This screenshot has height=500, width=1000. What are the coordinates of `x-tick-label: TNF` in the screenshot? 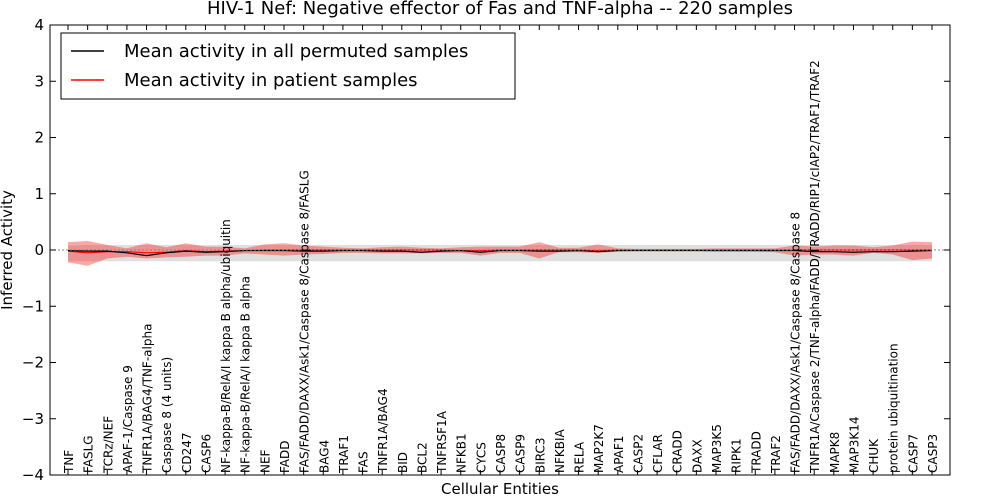 It's located at (69, 462).